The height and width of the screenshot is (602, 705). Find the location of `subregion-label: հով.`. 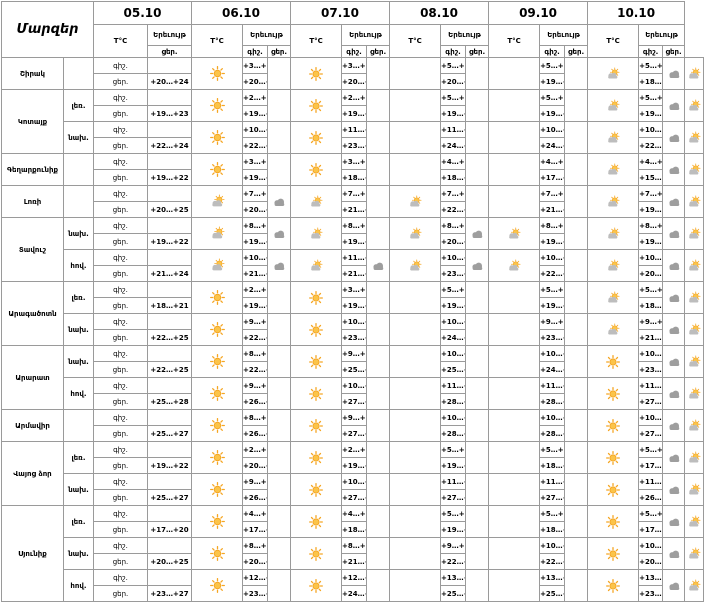

subregion-label: հով. is located at coordinates (78, 585).